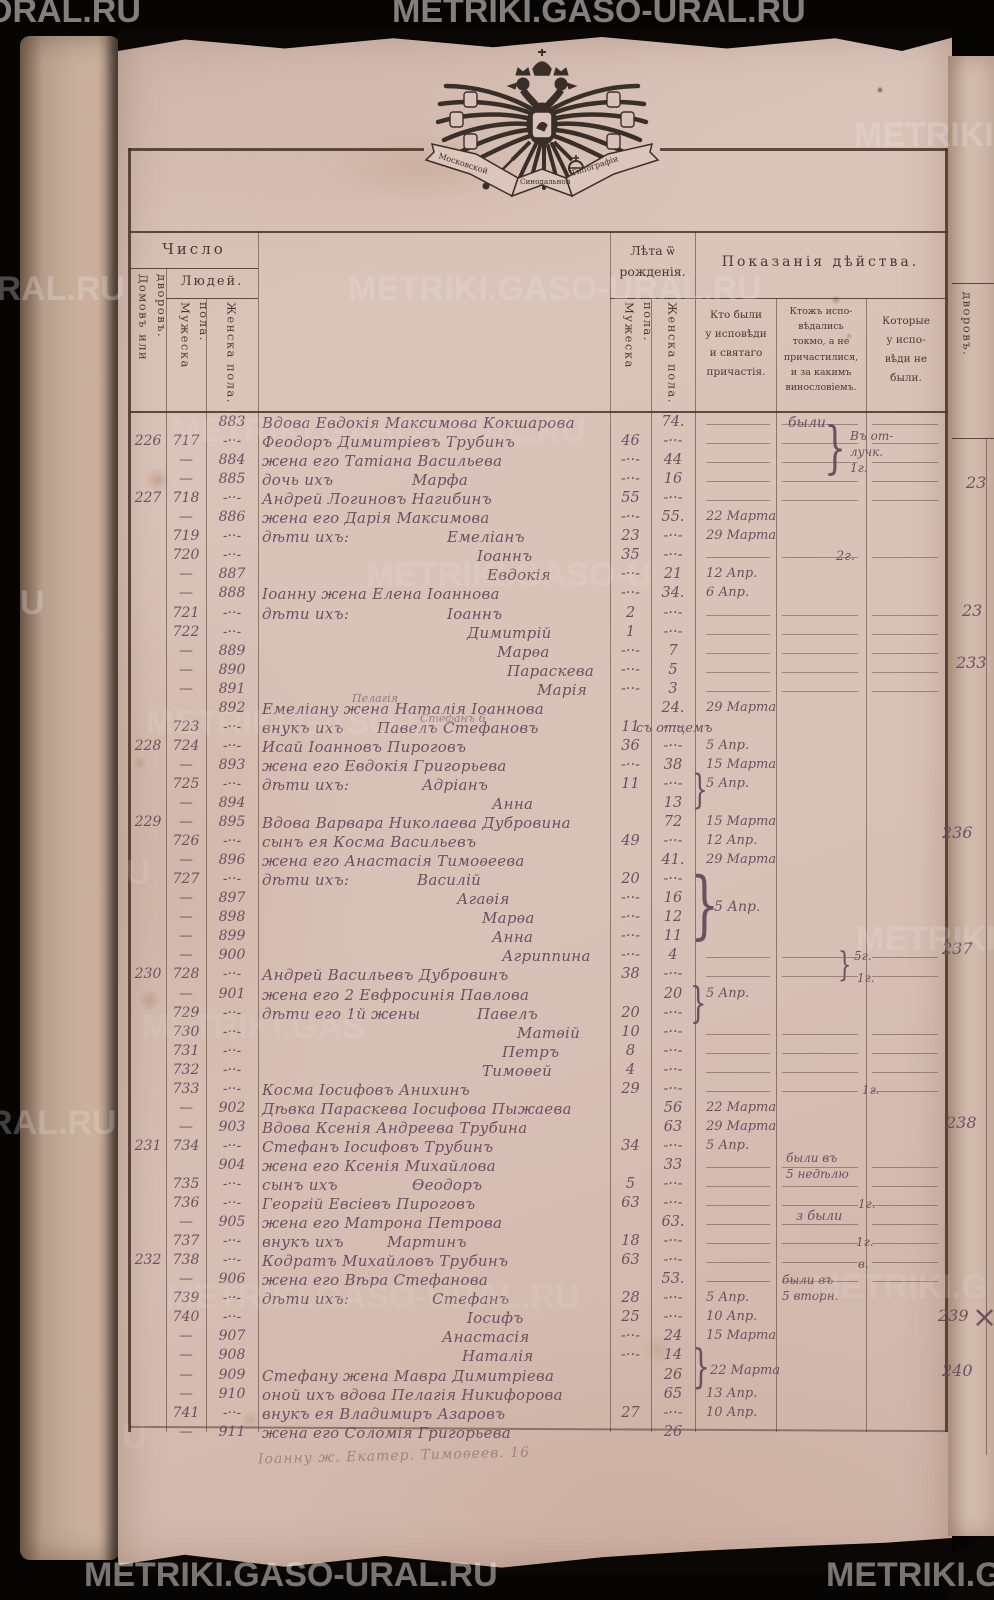 This screenshot has width=994, height=1600. Describe the element at coordinates (551, 670) in the screenshot. I see `person-name: Параскева` at that location.